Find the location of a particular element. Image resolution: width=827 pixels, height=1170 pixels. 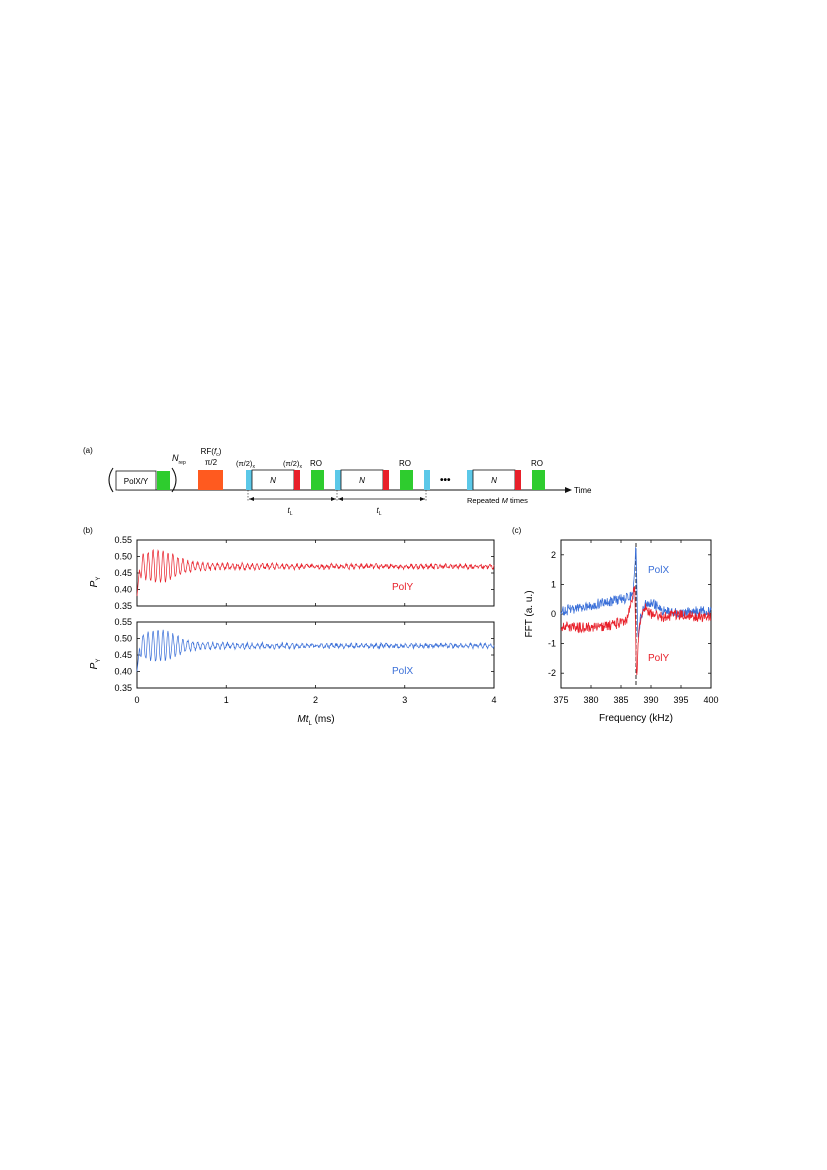

plot-b-top-ylabel: PY is located at coordinates (95, 582).